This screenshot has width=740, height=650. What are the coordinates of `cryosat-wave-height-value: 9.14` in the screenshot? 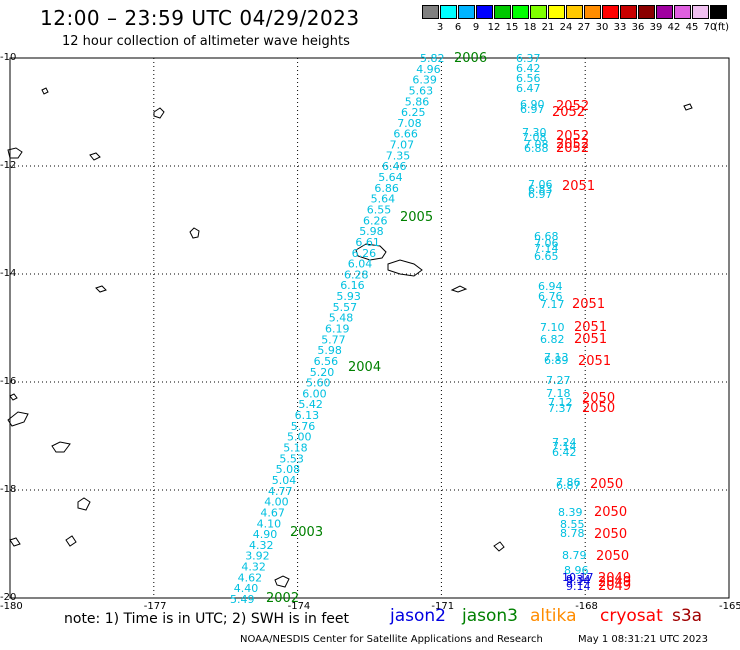 It's located at (578, 581).